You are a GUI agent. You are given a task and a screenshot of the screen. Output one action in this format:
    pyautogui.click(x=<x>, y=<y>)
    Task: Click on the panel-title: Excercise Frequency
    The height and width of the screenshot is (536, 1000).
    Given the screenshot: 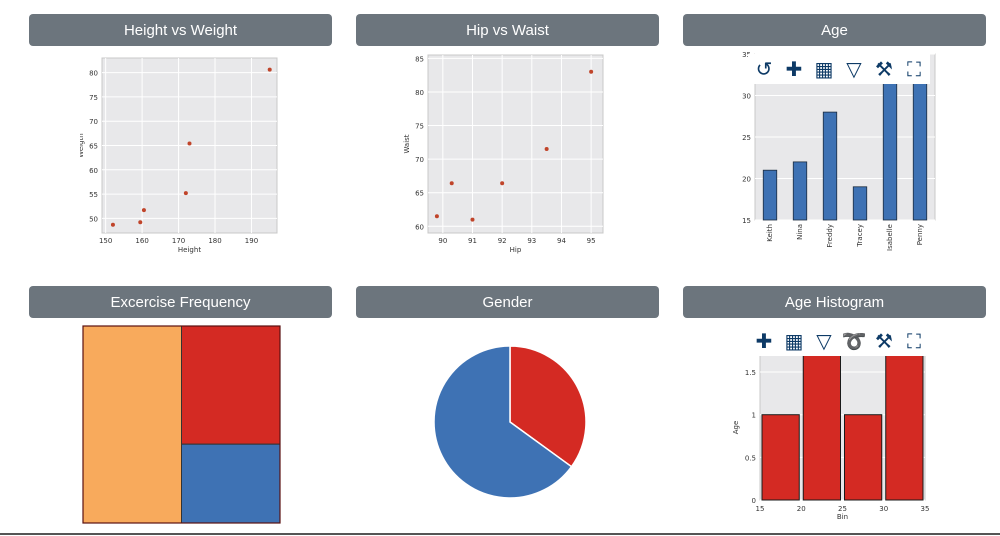 What is the action you would take?
    pyautogui.click(x=180, y=302)
    